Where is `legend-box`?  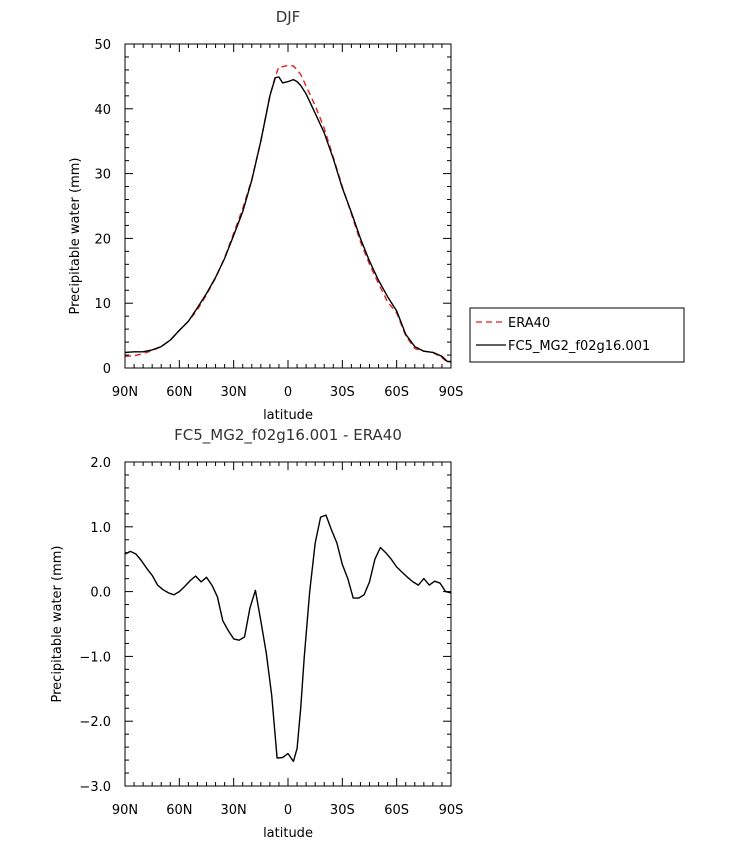 legend-box is located at coordinates (577, 335).